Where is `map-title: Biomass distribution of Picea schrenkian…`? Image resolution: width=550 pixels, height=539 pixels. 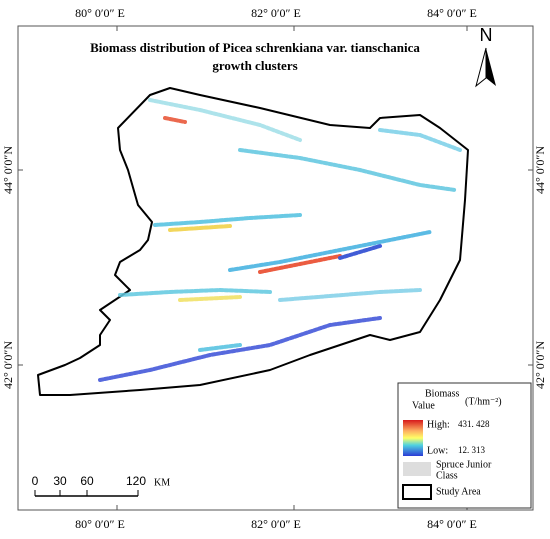 map-title: Biomass distribution of Picea schrenkian… is located at coordinates (255, 56).